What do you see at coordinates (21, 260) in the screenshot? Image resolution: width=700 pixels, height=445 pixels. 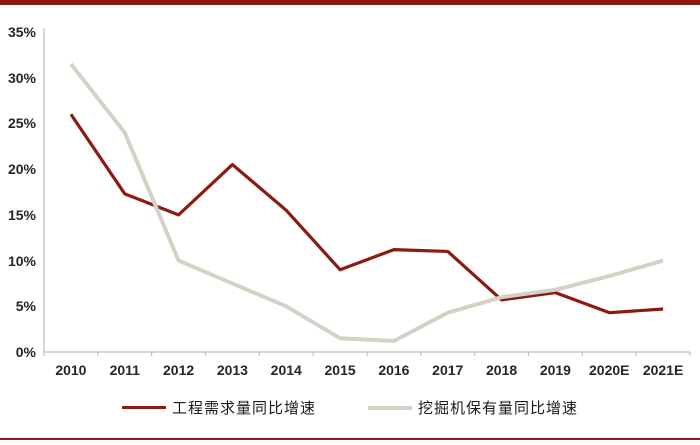 I see `y-tick-label: 10%` at bounding box center [21, 260].